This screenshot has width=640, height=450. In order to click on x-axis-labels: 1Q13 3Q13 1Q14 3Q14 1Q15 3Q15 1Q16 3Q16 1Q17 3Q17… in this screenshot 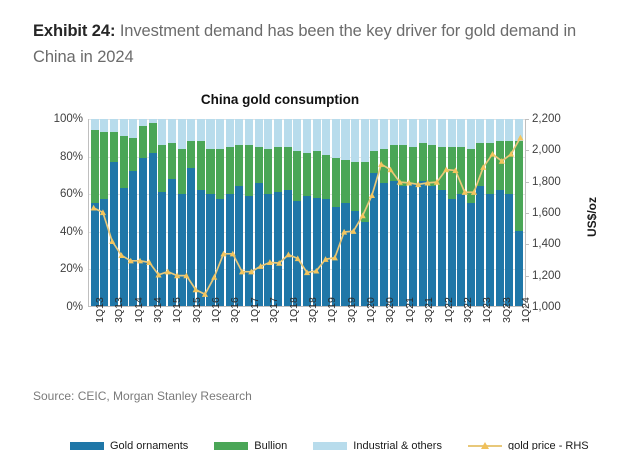, I will do `click(310, 333)`.